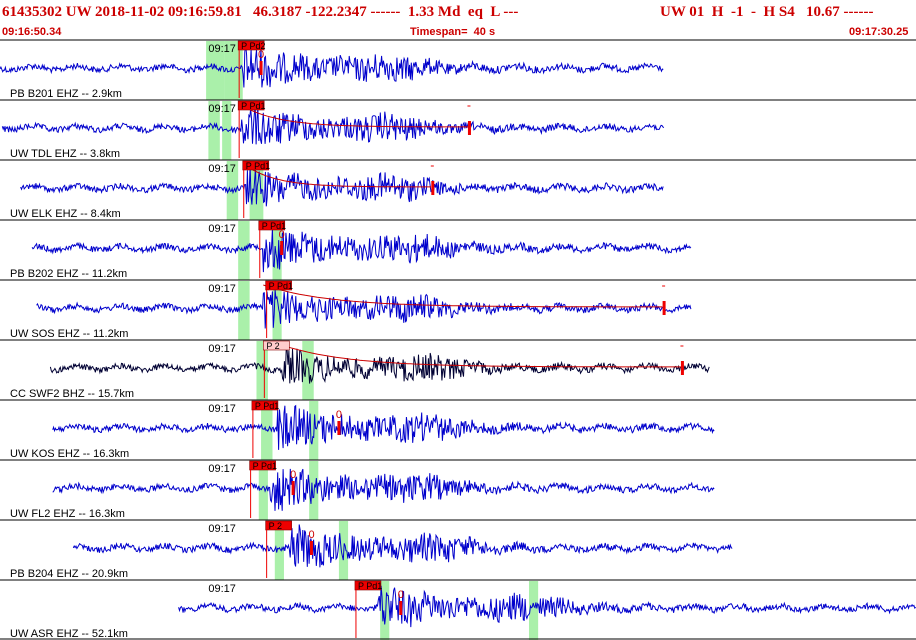 This screenshot has width=916, height=640. What do you see at coordinates (68, 274) in the screenshot?
I see `station-label: PB B202 EHZ -- 11.2km` at bounding box center [68, 274].